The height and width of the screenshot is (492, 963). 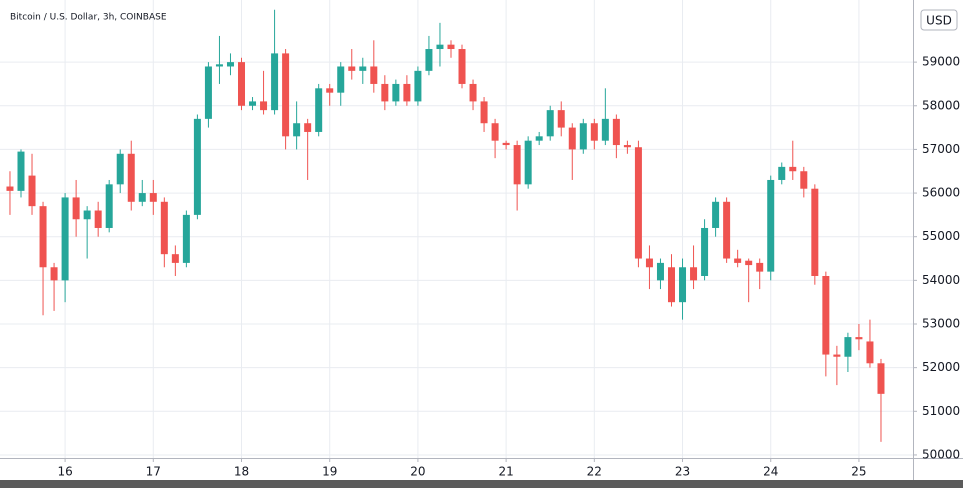 I want to click on currency-label: USD, so click(x=939, y=21).